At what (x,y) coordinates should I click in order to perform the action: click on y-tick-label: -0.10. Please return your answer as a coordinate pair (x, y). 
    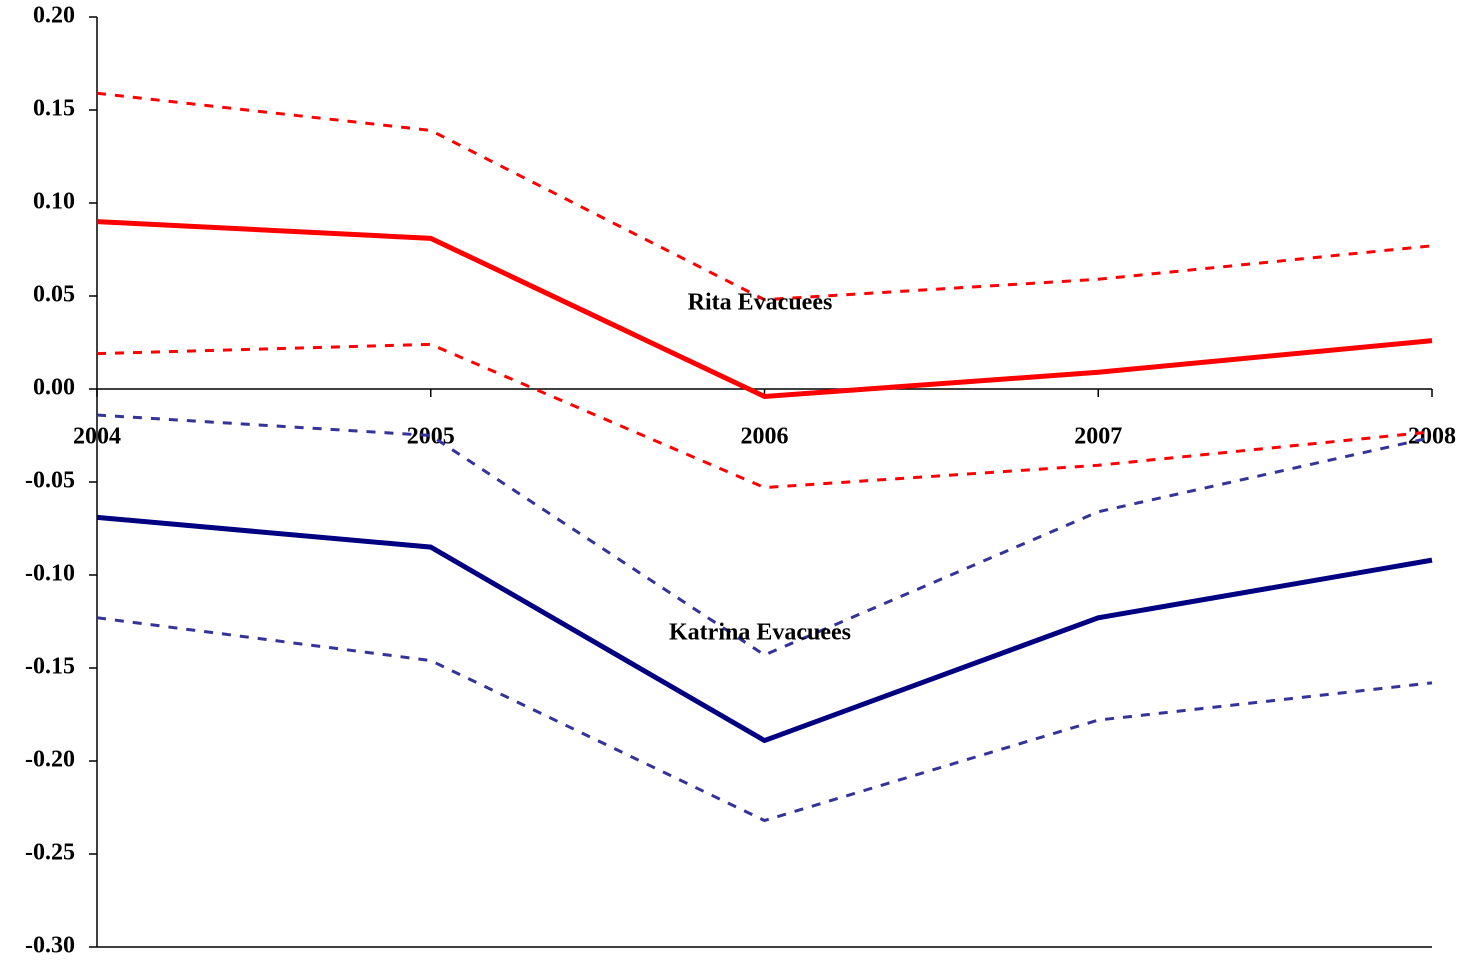
    Looking at the image, I should click on (50, 574).